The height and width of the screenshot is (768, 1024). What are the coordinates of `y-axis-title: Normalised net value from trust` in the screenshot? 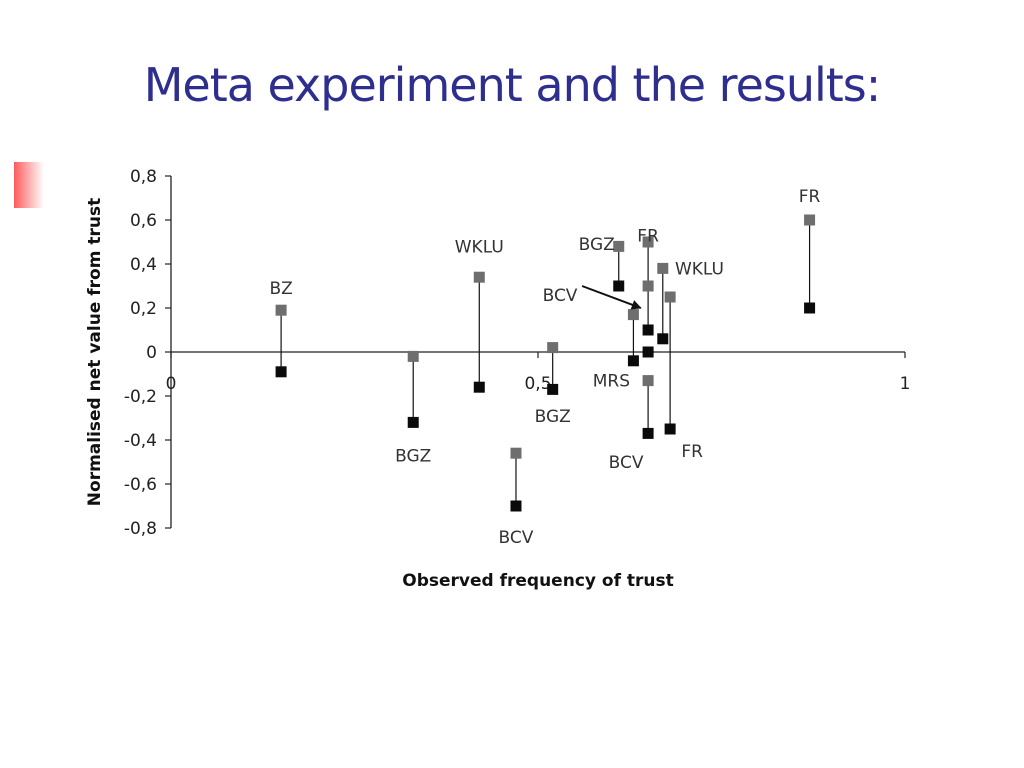 It's located at (95, 352).